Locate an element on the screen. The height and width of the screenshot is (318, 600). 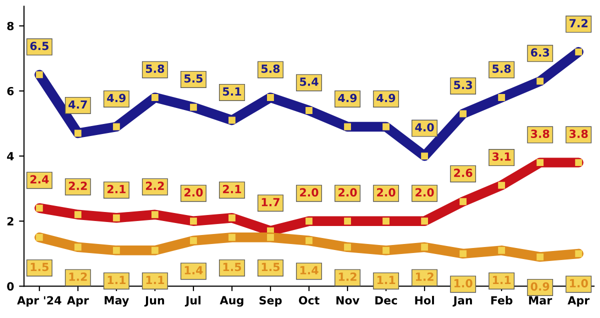
x-tick-label: Dec is located at coordinates (386, 300).